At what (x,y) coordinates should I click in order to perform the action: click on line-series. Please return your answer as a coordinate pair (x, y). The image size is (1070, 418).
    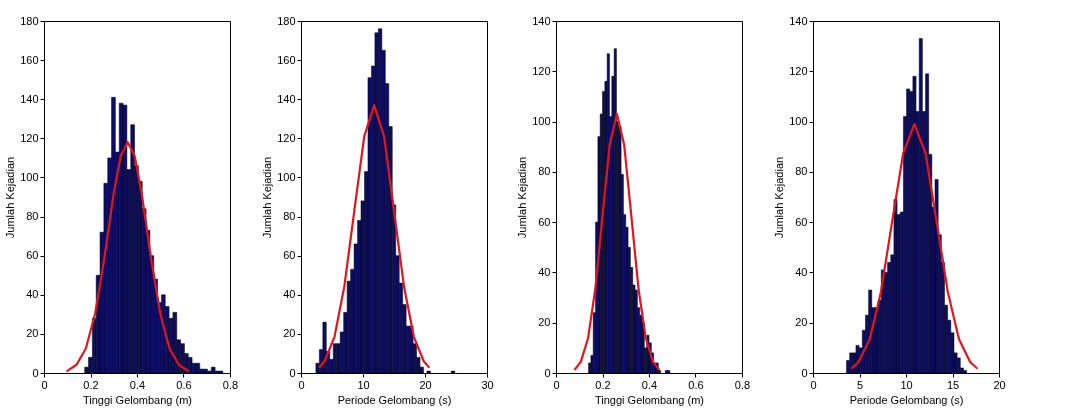
    Looking at the image, I should click on (616, 241).